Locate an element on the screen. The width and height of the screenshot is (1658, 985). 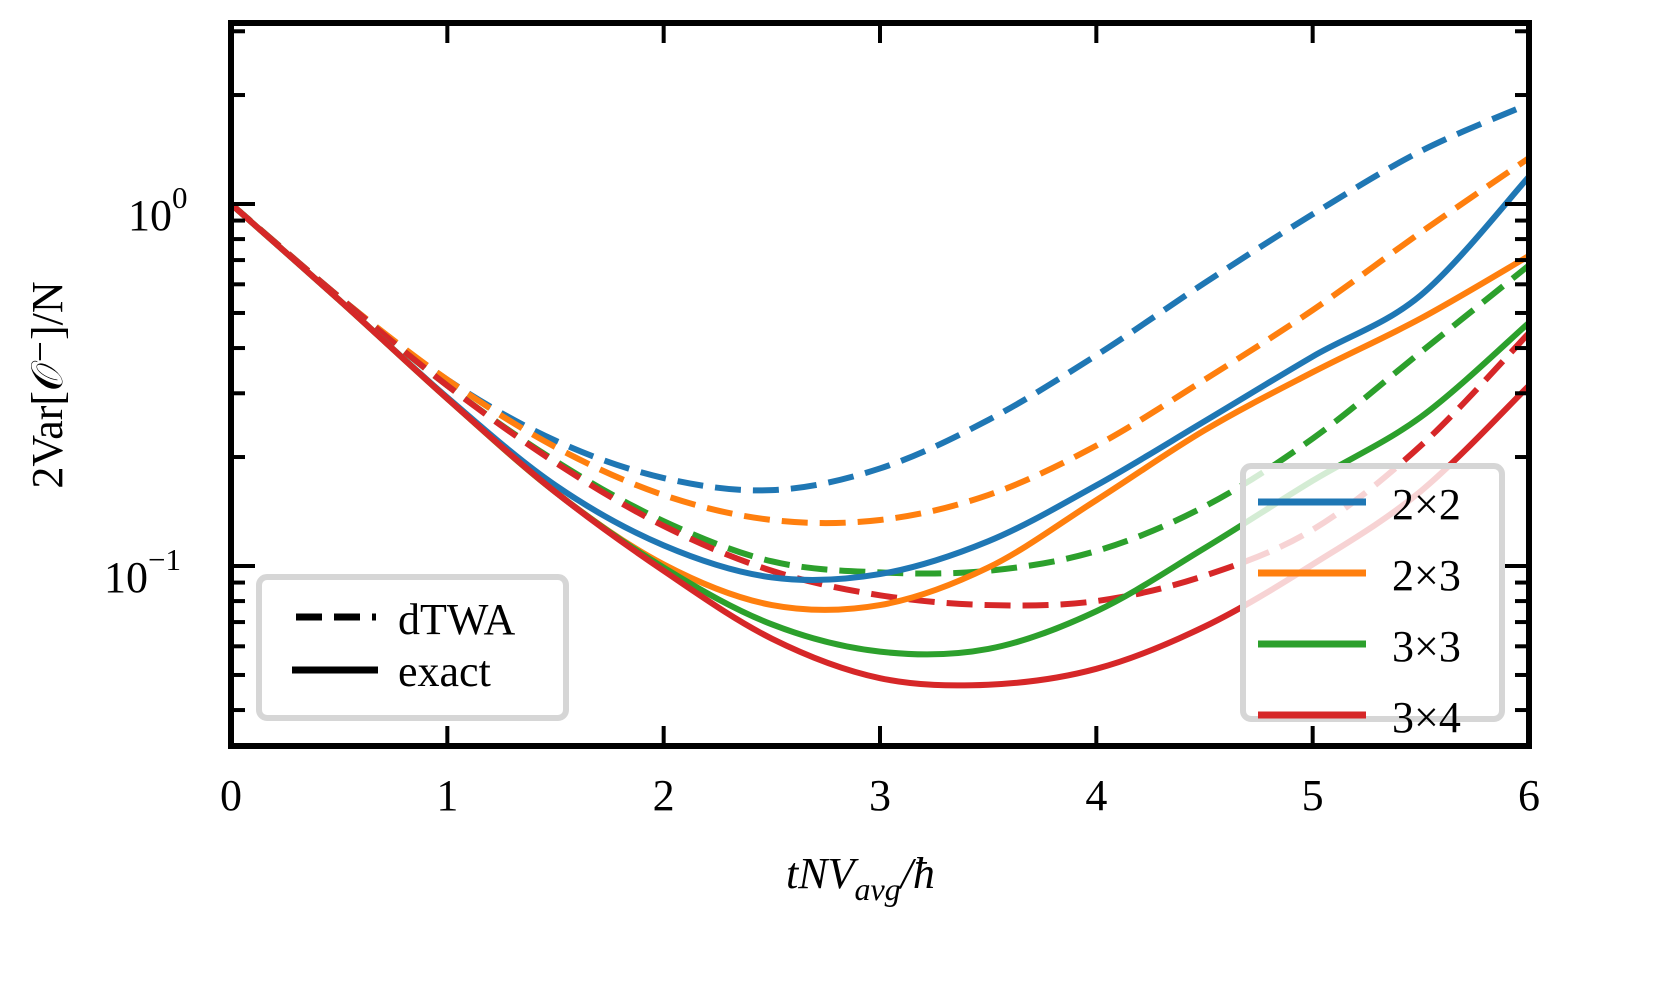
legend-label: 2×3 is located at coordinates (1426, 575).